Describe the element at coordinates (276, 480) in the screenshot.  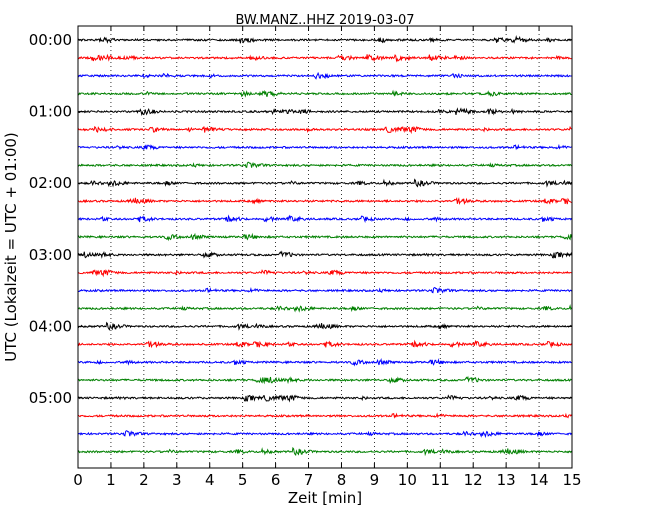
I see `x-tick-label: 6` at that location.